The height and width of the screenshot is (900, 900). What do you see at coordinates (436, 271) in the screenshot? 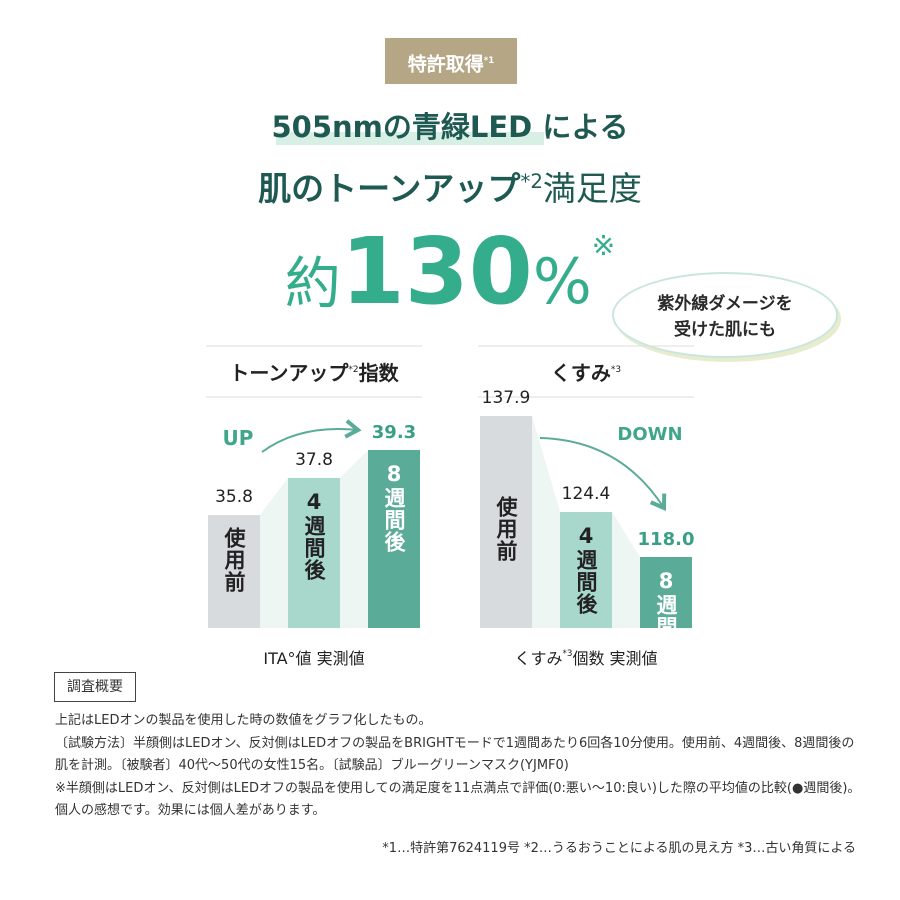
I see `number: 130` at bounding box center [436, 271].